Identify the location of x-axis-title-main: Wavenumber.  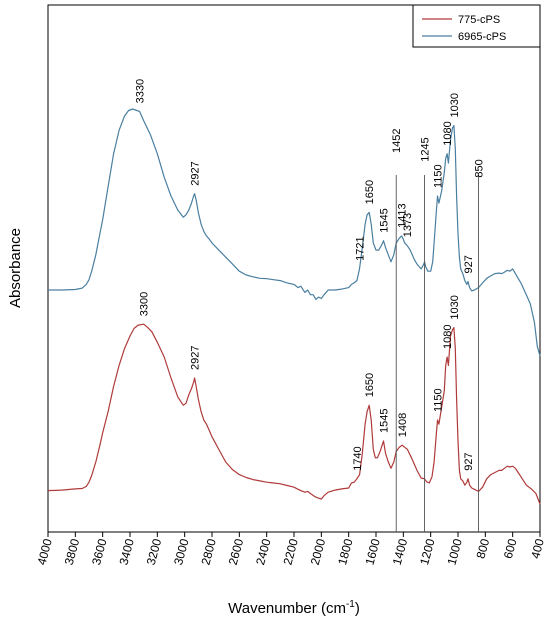
(272, 608).